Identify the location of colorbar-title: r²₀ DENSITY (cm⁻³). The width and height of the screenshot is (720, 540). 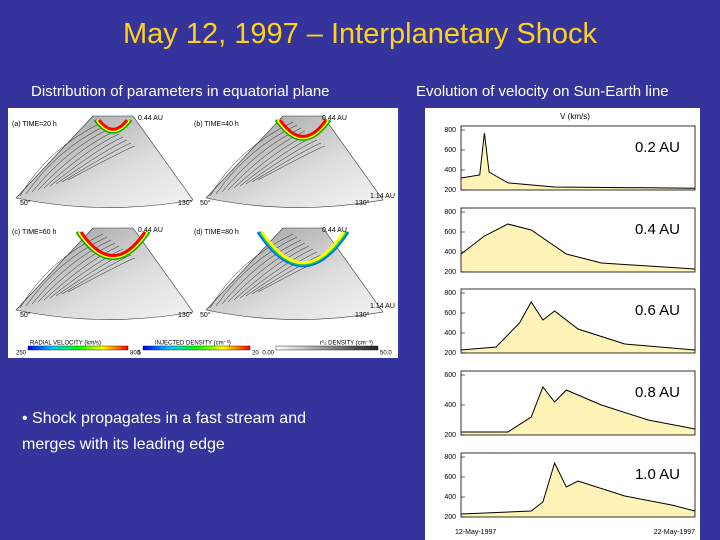
(346, 344).